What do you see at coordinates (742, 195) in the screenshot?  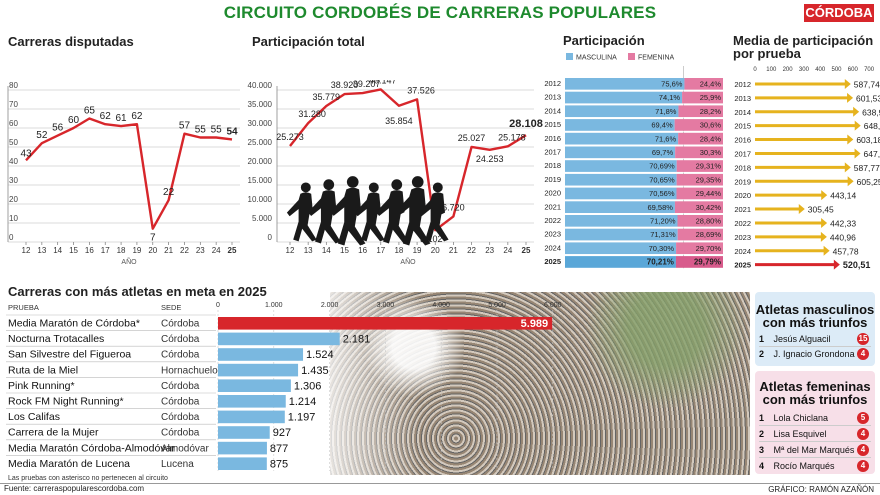 I see `media-year-label: 2020` at bounding box center [742, 195].